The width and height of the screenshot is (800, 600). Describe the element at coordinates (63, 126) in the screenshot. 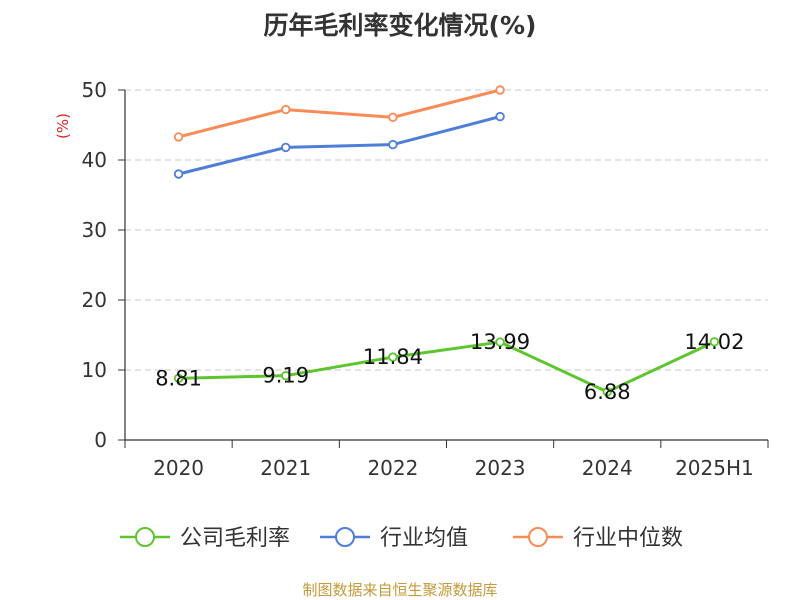

I see `y-axis-label: (%)` at that location.